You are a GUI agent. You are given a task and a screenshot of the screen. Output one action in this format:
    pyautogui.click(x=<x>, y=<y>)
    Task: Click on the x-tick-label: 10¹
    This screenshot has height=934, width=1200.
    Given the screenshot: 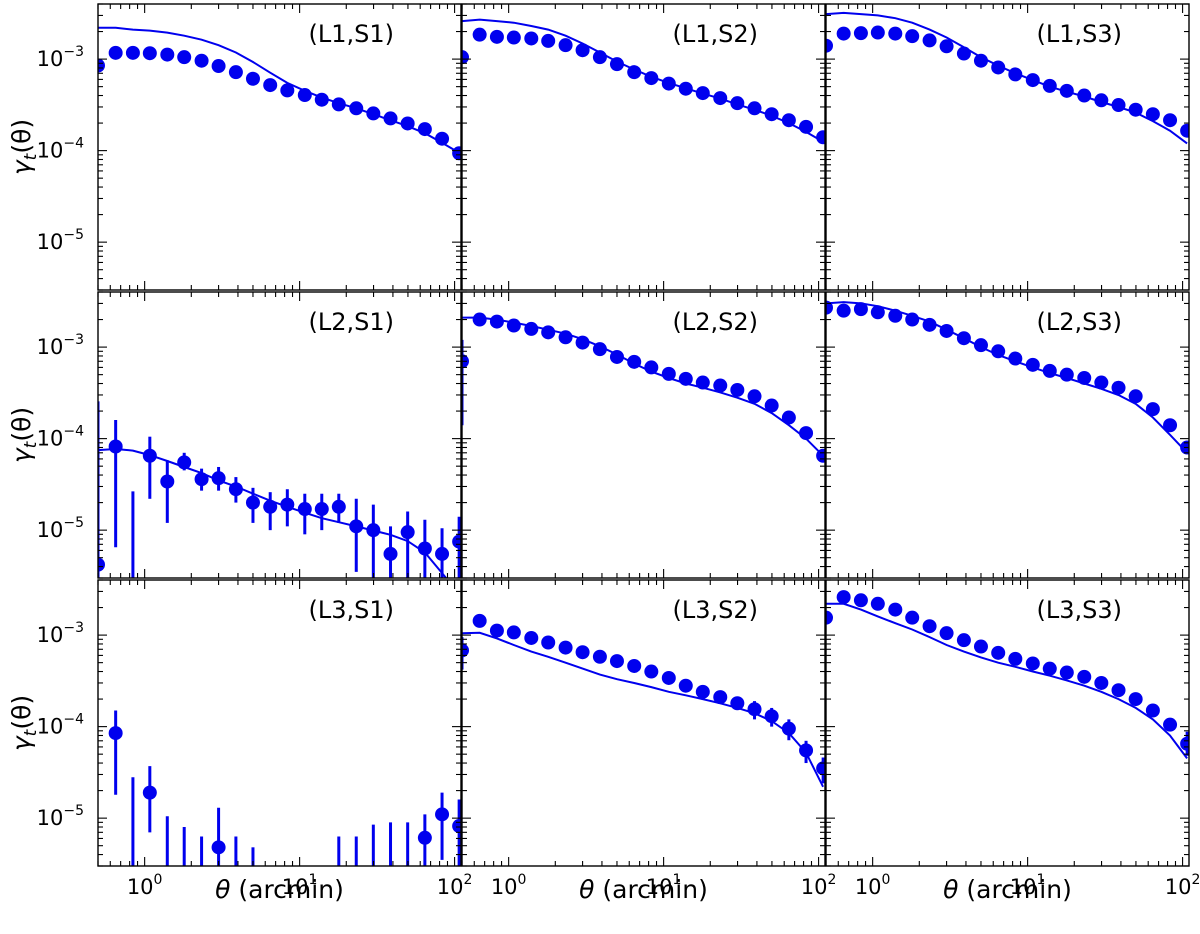 What is the action you would take?
    pyautogui.click(x=664, y=885)
    